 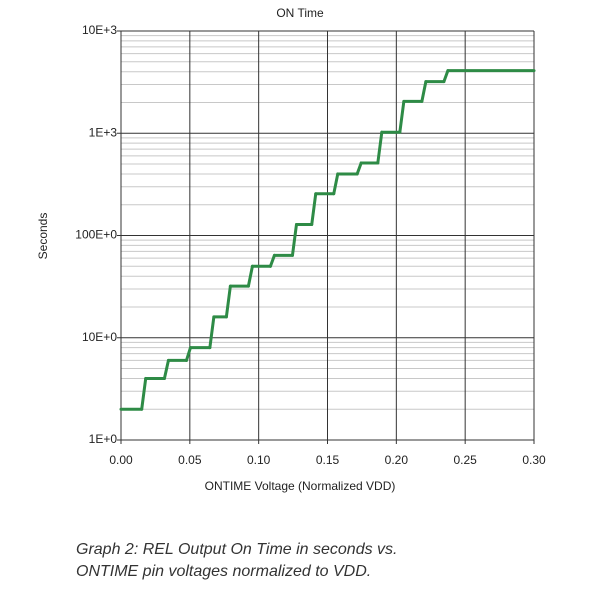 I want to click on x-tick-label: 0.20, so click(x=397, y=460).